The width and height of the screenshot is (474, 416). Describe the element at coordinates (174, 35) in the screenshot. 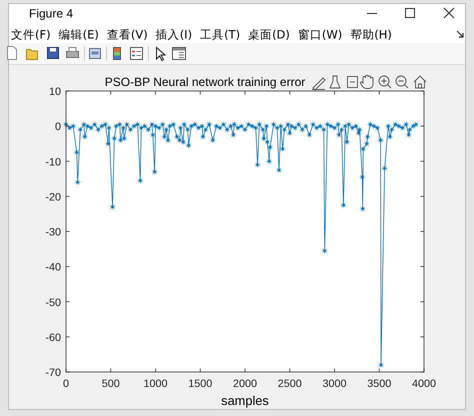

I see `text: 插入(I)` at that location.